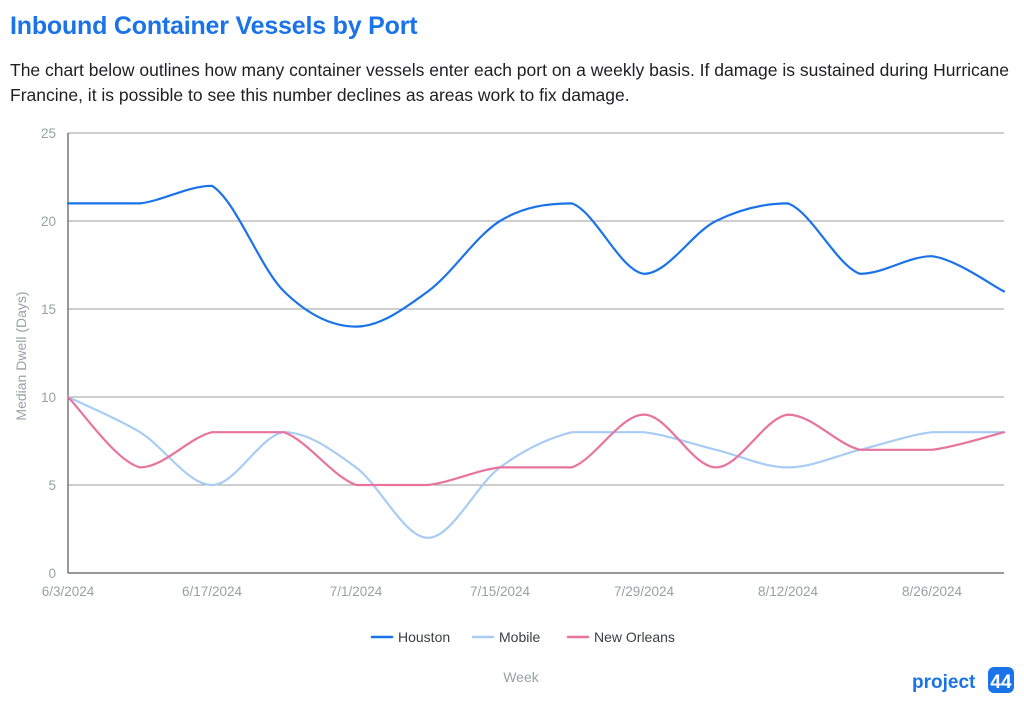 The width and height of the screenshot is (1024, 701). I want to click on x-tick-label: 6/3/2024, so click(68, 591).